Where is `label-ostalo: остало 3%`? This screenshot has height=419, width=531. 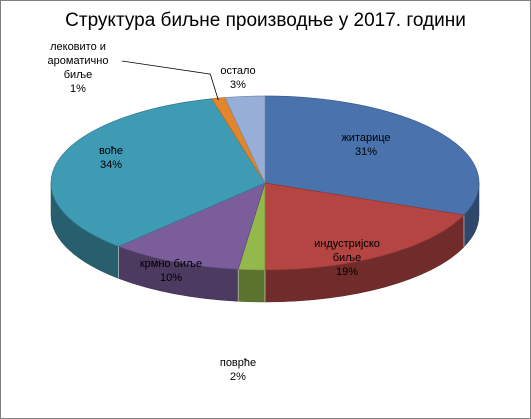 label-ostalo: остало 3% is located at coordinates (237, 78).